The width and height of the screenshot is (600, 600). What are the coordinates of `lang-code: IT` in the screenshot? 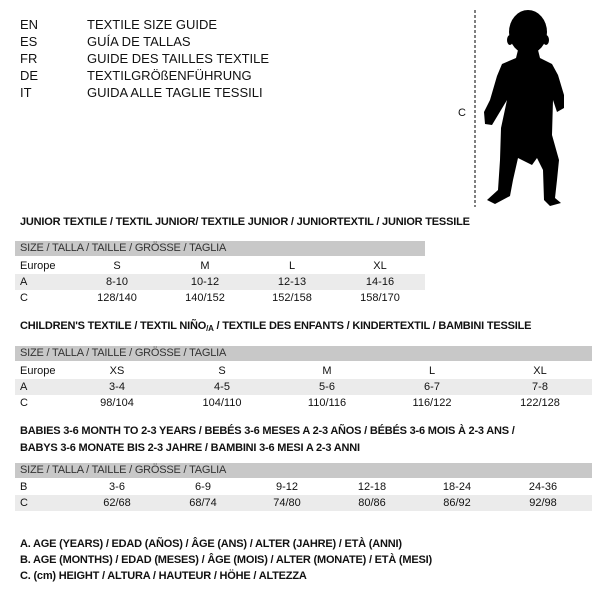 It's located at (26, 92).